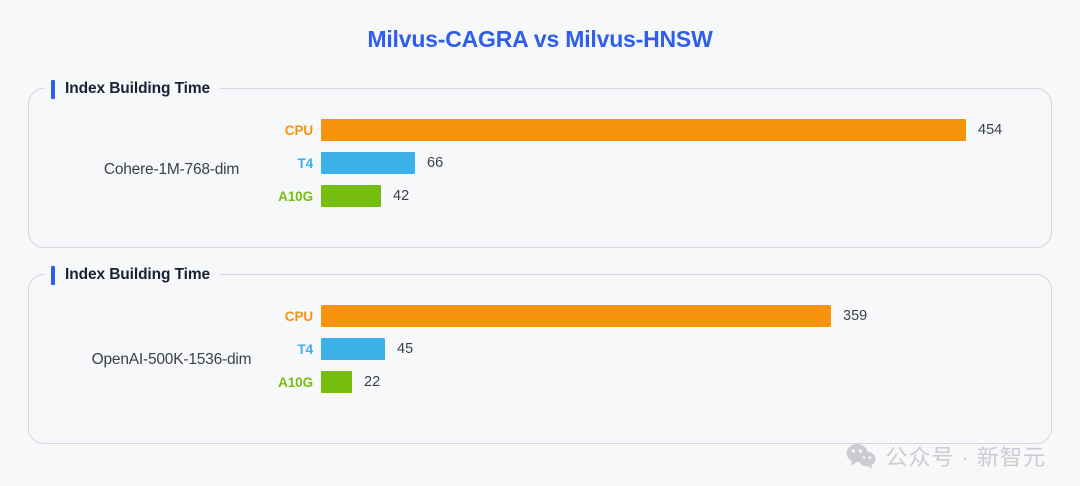 The image size is (1080, 486). Describe the element at coordinates (405, 349) in the screenshot. I see `bar-value-label: 45` at that location.